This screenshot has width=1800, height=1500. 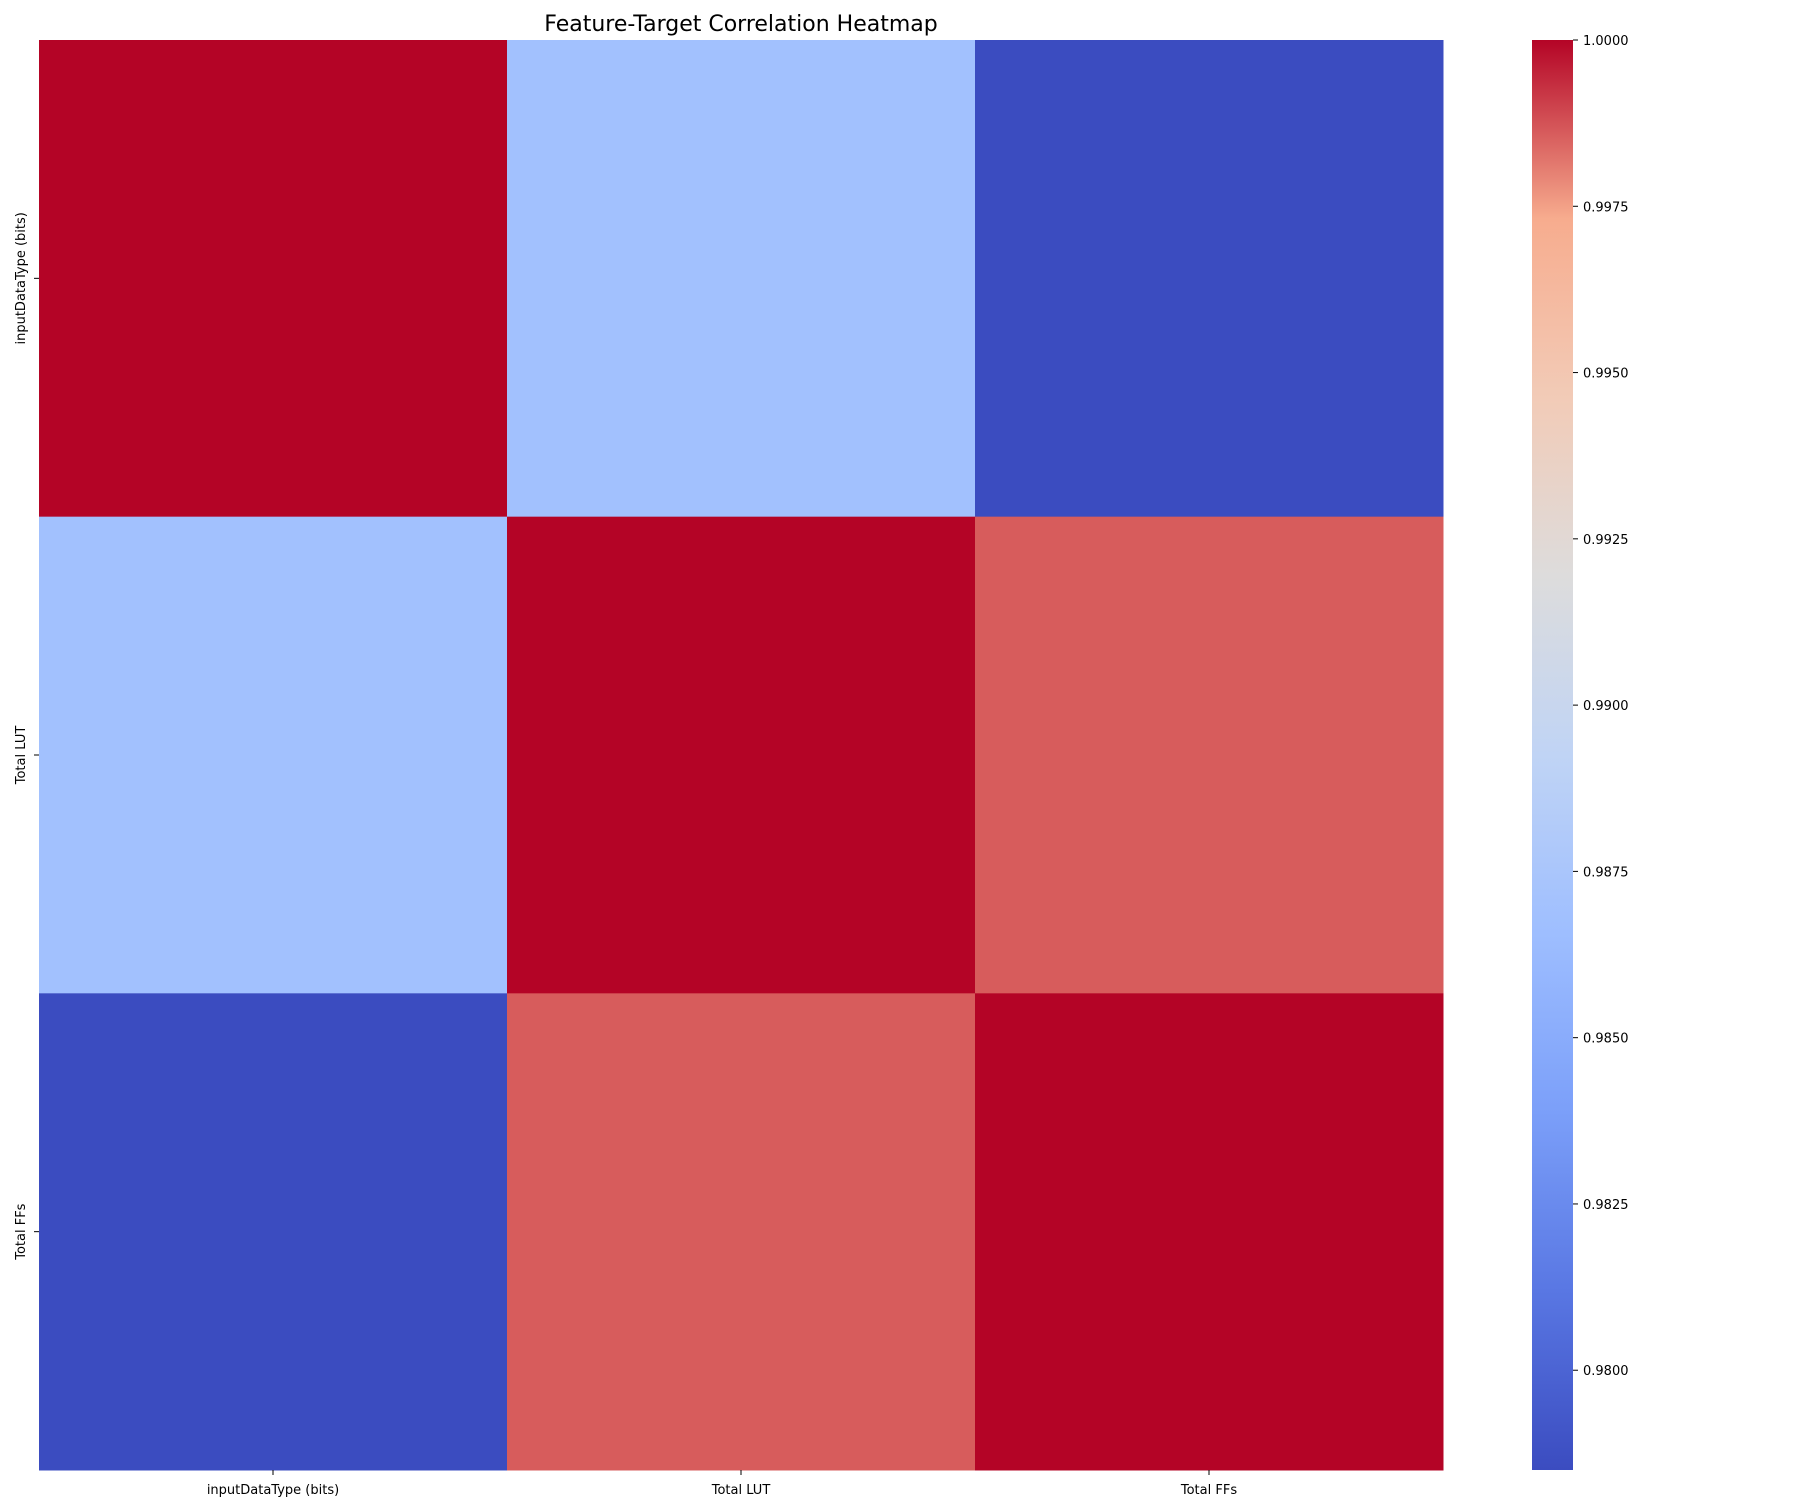 What do you see at coordinates (1606, 872) in the screenshot?
I see `colorbar-tick-label: 0.9875` at bounding box center [1606, 872].